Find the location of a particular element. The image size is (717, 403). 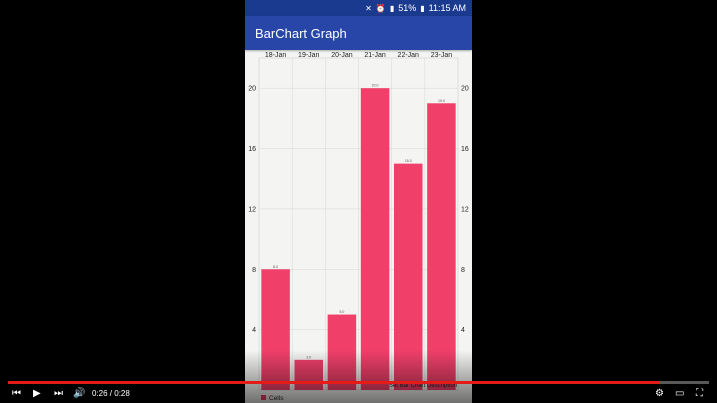

theater-mode-icon: ▭ is located at coordinates (680, 393).